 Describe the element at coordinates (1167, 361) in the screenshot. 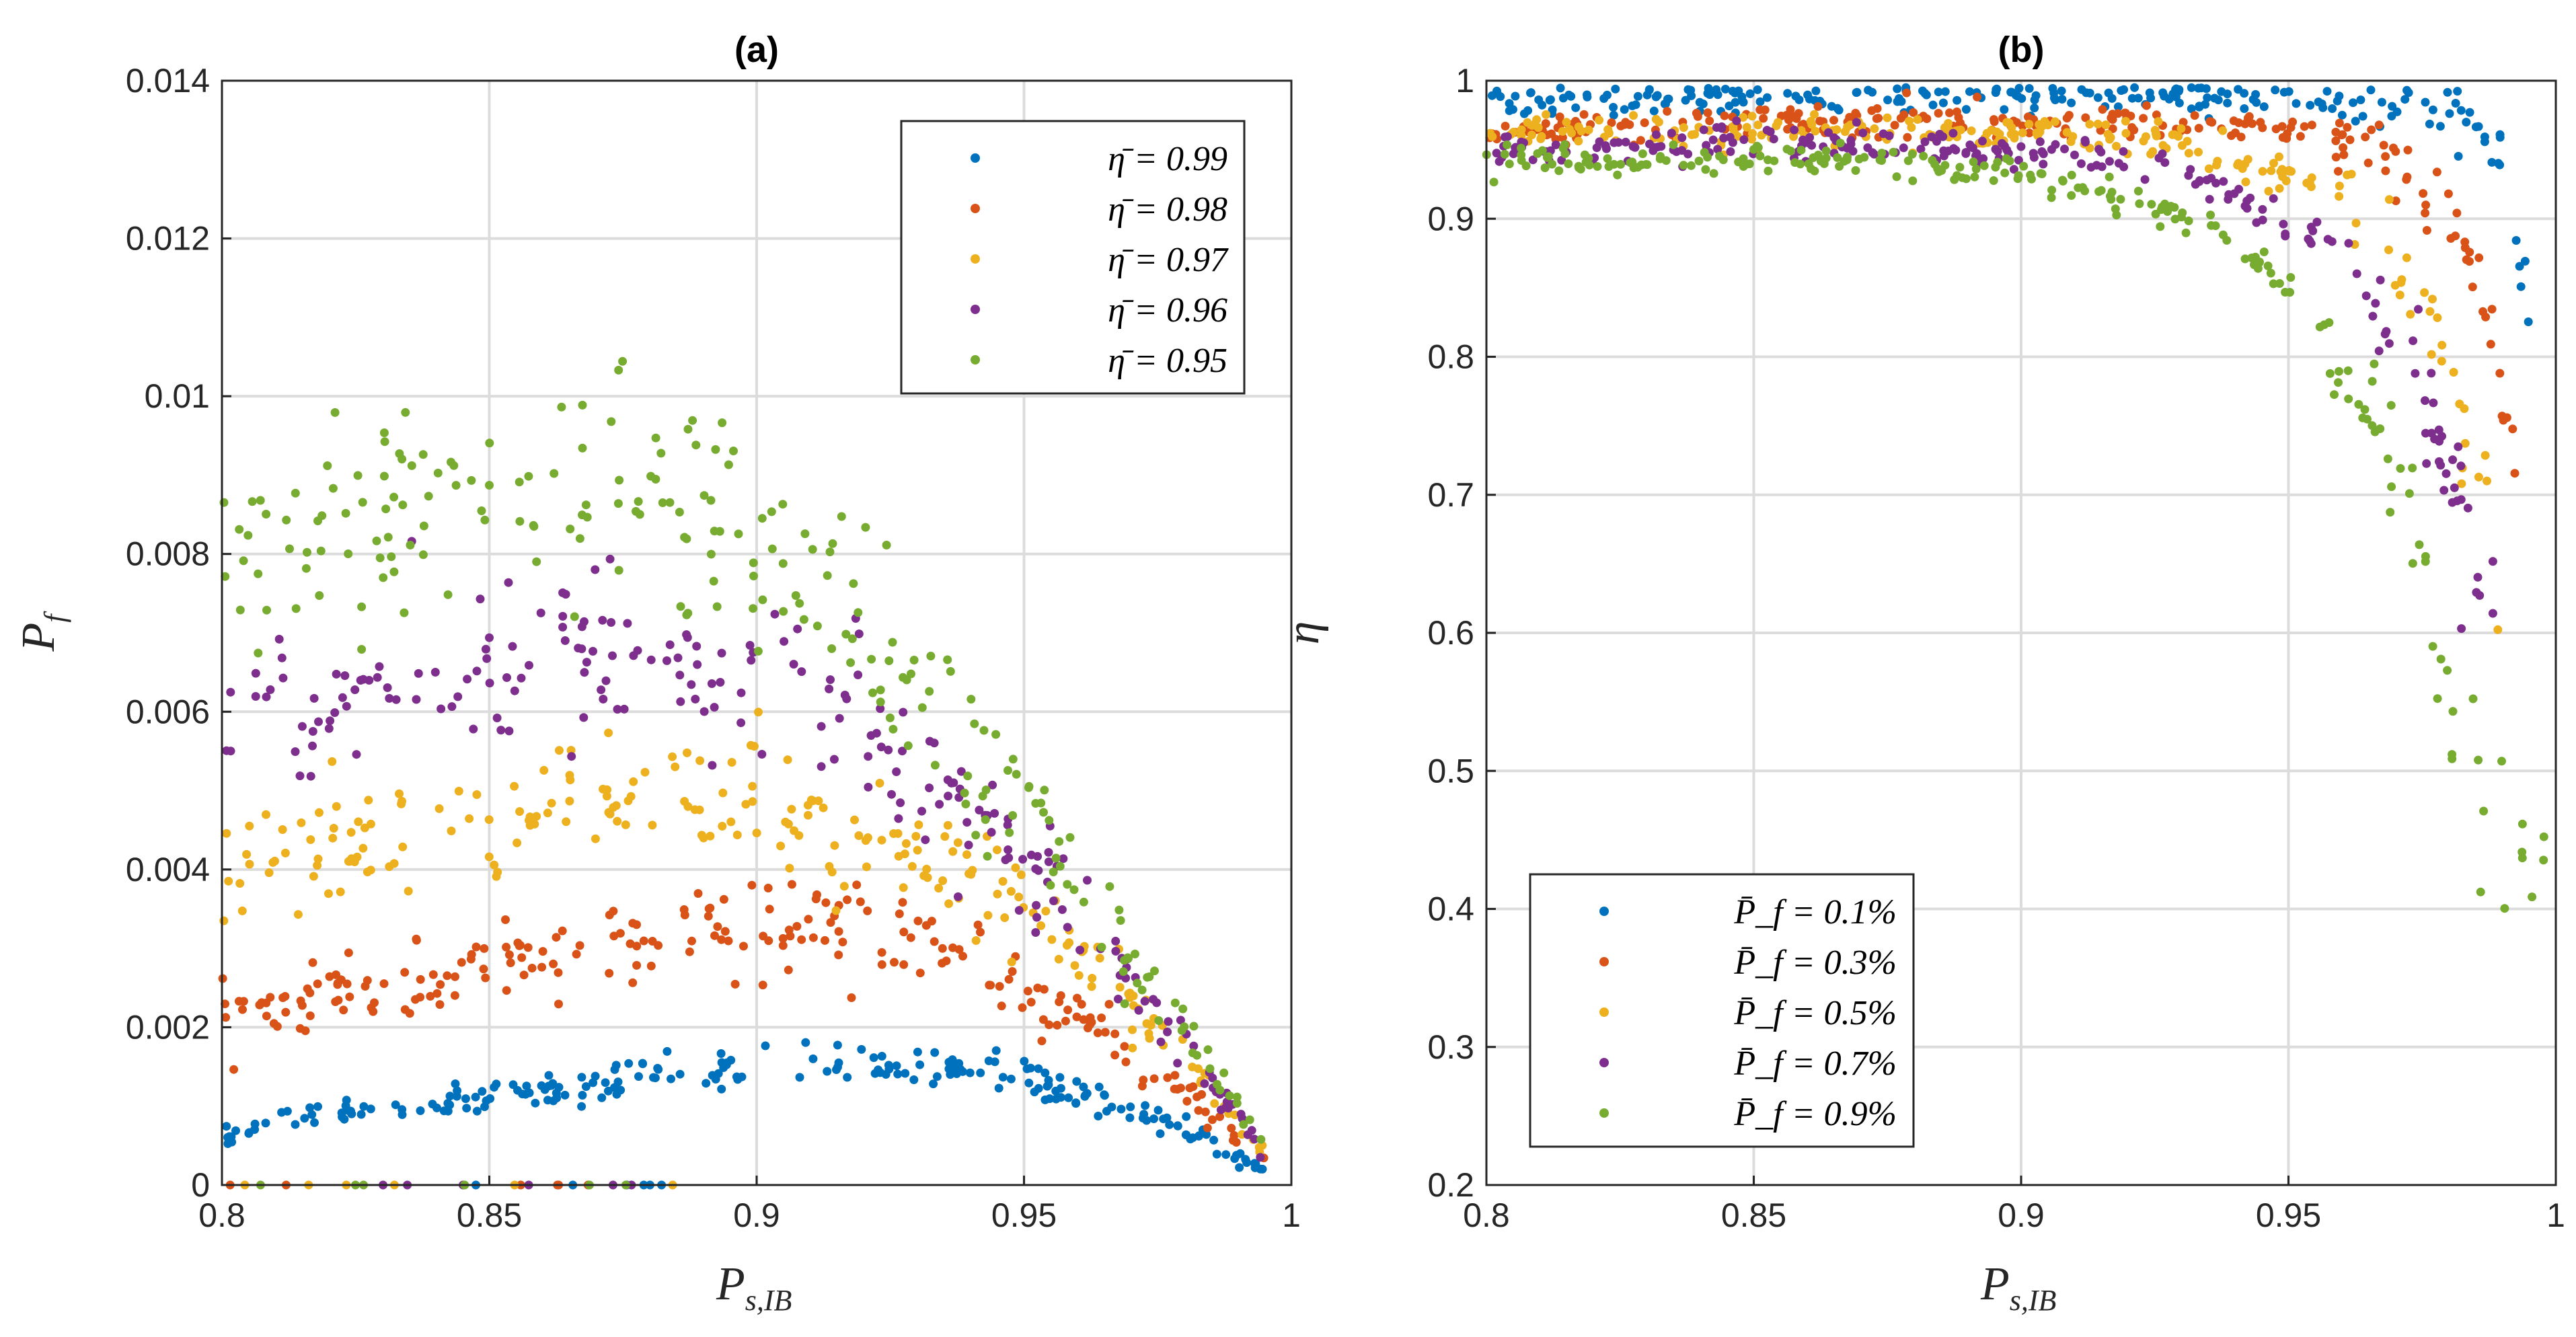

I see `legend-entry: η̄ = 0.95` at that location.